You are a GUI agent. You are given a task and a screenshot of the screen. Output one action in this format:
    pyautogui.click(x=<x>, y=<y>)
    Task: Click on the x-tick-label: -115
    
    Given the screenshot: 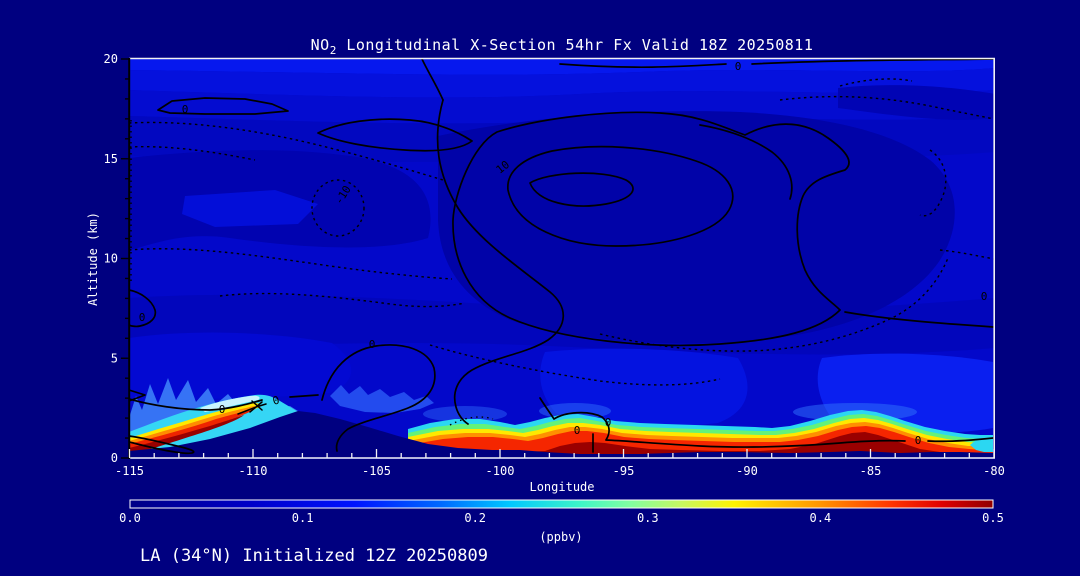 What is the action you would take?
    pyautogui.click(x=129, y=471)
    